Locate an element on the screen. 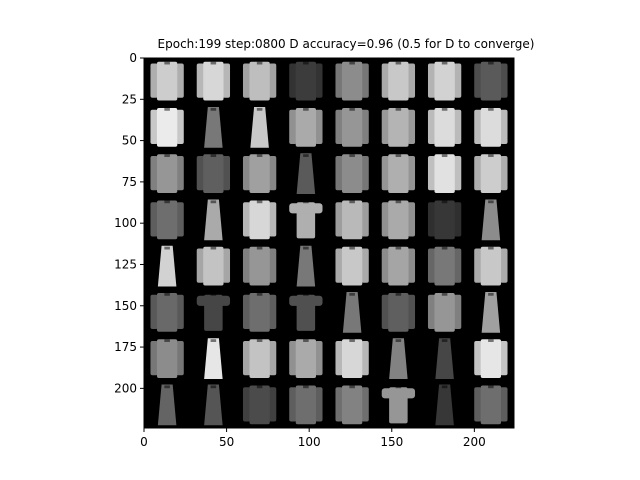 The image size is (640, 480). y-tick-label: 50 is located at coordinates (129, 141).